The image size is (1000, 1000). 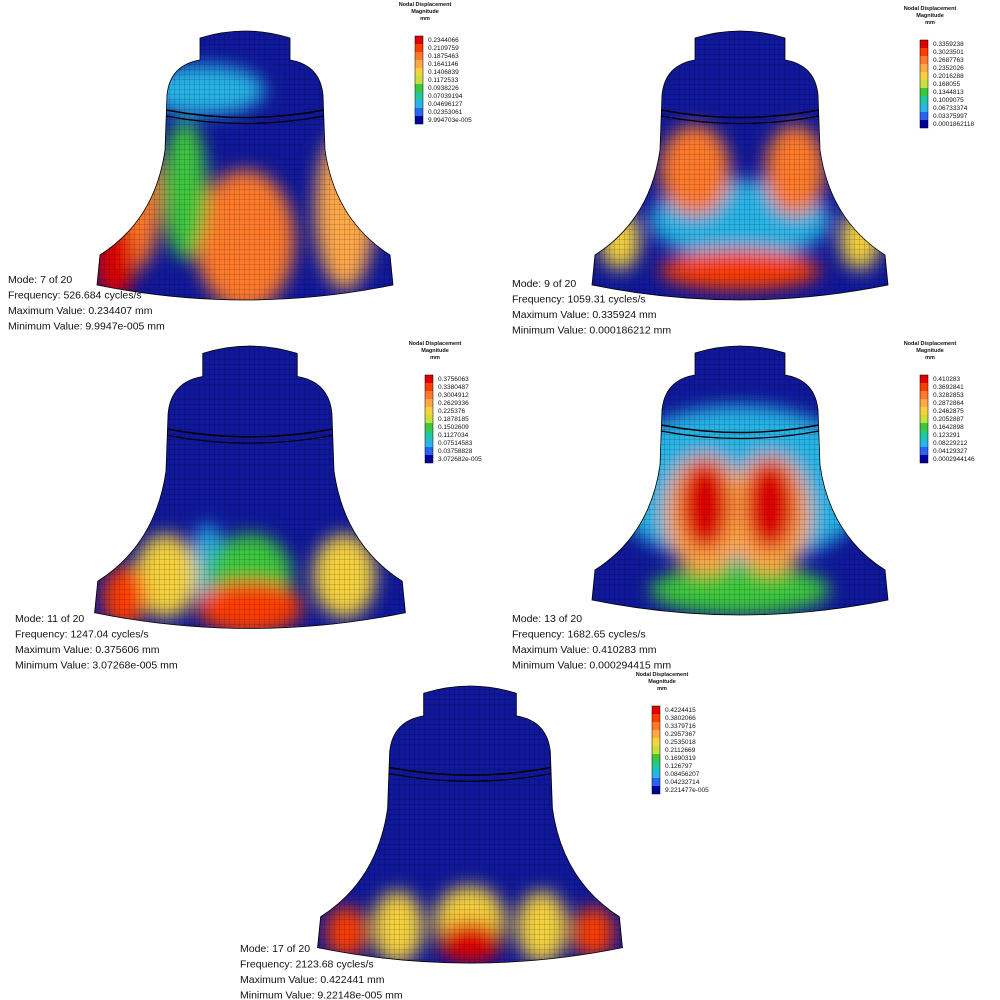 I want to click on legend-value: 0.1641146, so click(x=443, y=64).